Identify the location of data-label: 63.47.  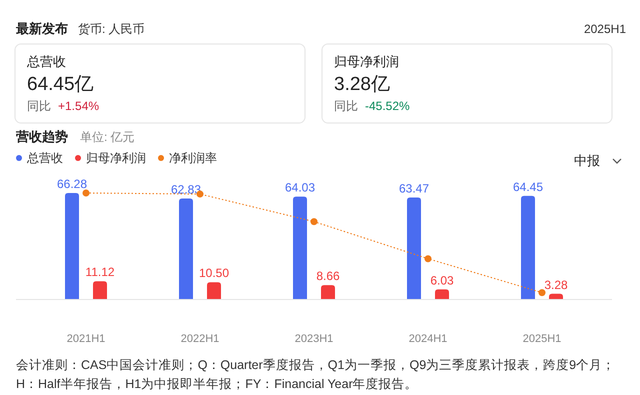
(414, 188).